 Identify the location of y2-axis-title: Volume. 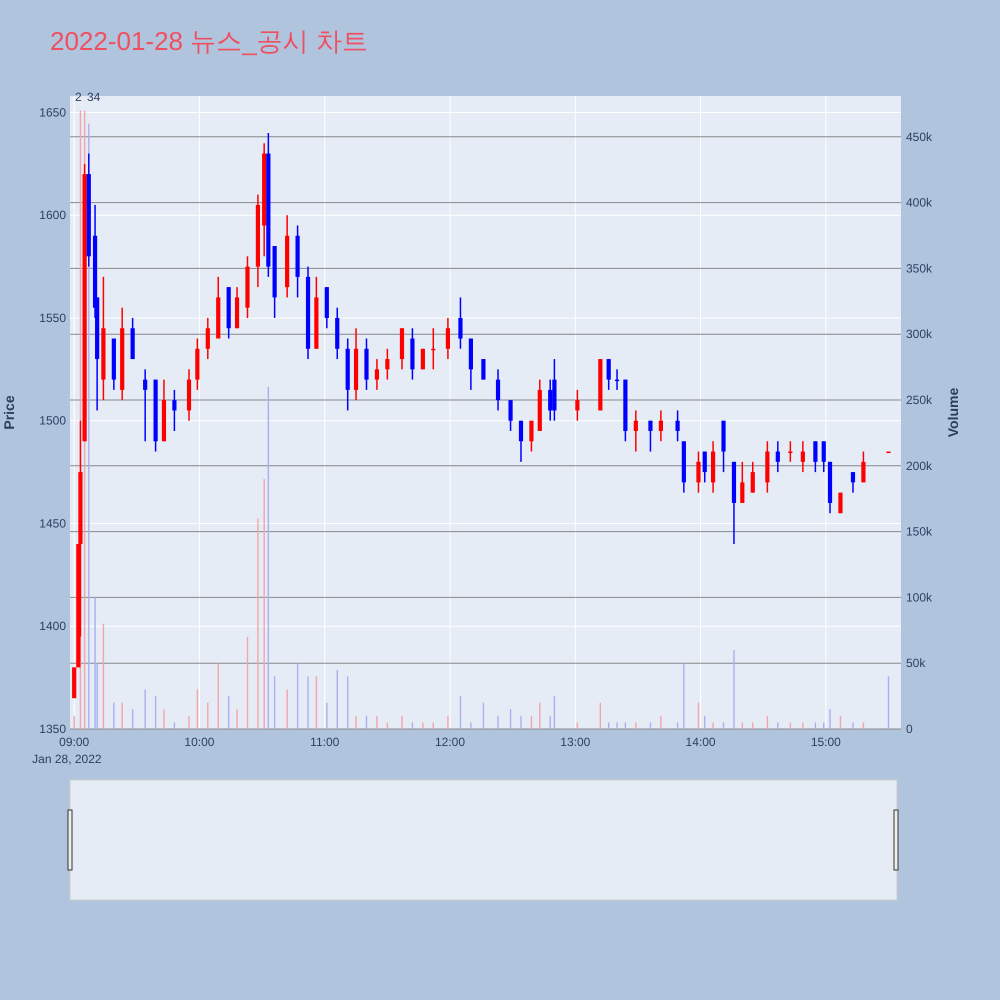
(953, 413).